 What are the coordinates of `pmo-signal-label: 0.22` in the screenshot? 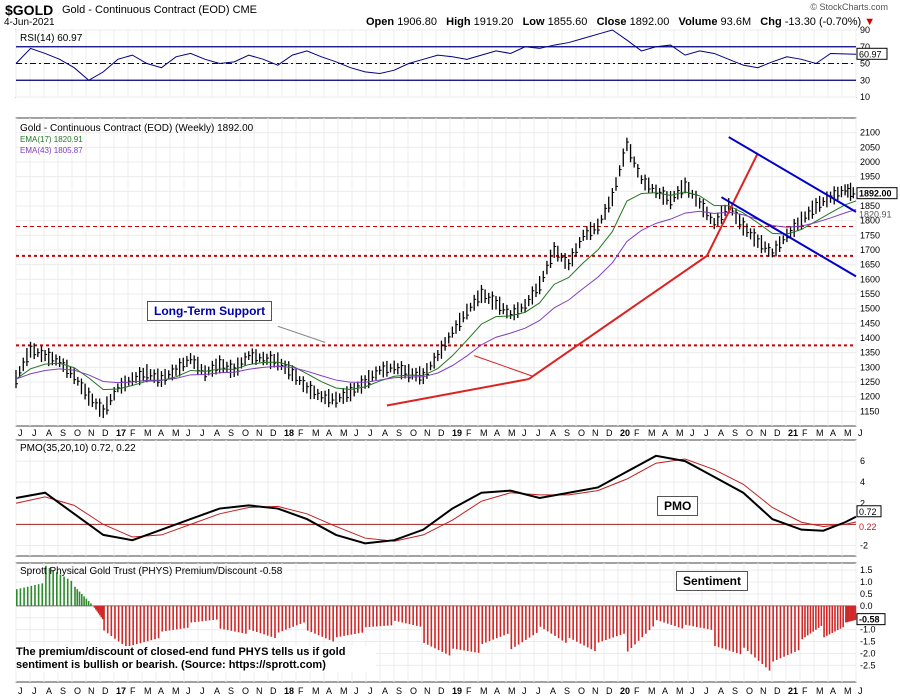 It's located at (868, 527).